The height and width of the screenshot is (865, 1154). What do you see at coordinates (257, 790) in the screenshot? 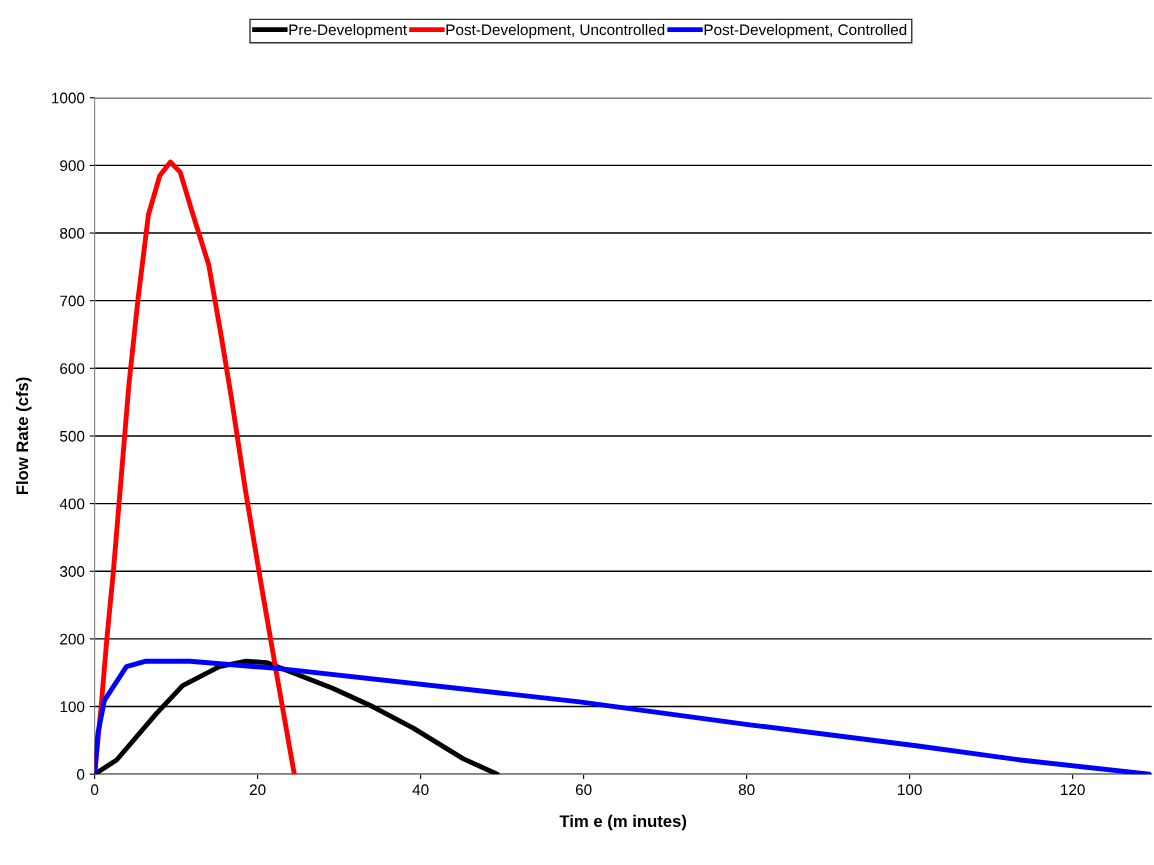
I see `x-tick-label: 20` at bounding box center [257, 790].